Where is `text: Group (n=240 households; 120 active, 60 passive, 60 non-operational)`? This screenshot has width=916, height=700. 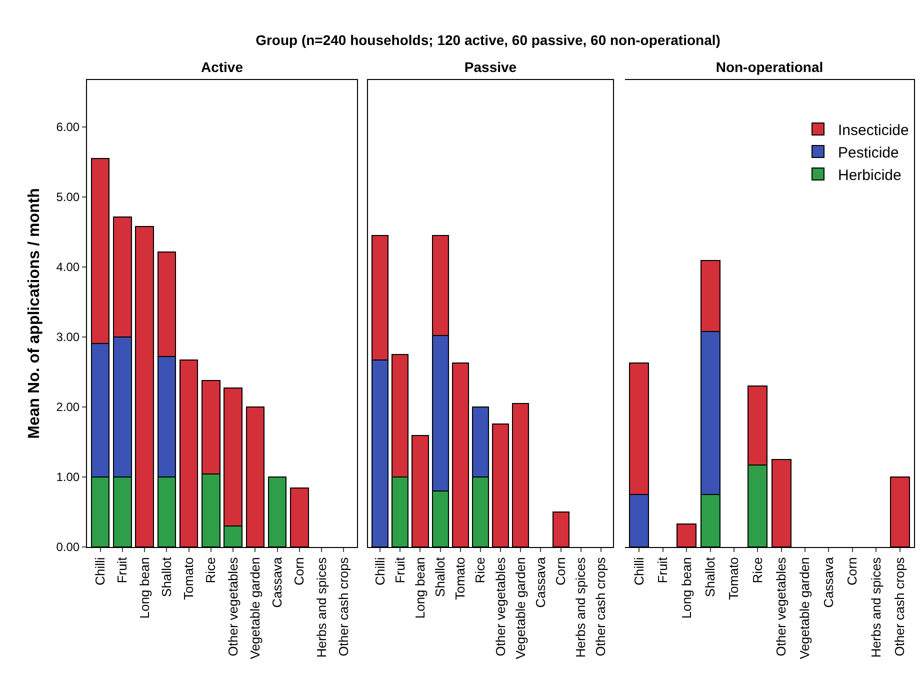
text: Group (n=240 households; 120 active, 60 passive, 60 non-operational) is located at coordinates (488, 40).